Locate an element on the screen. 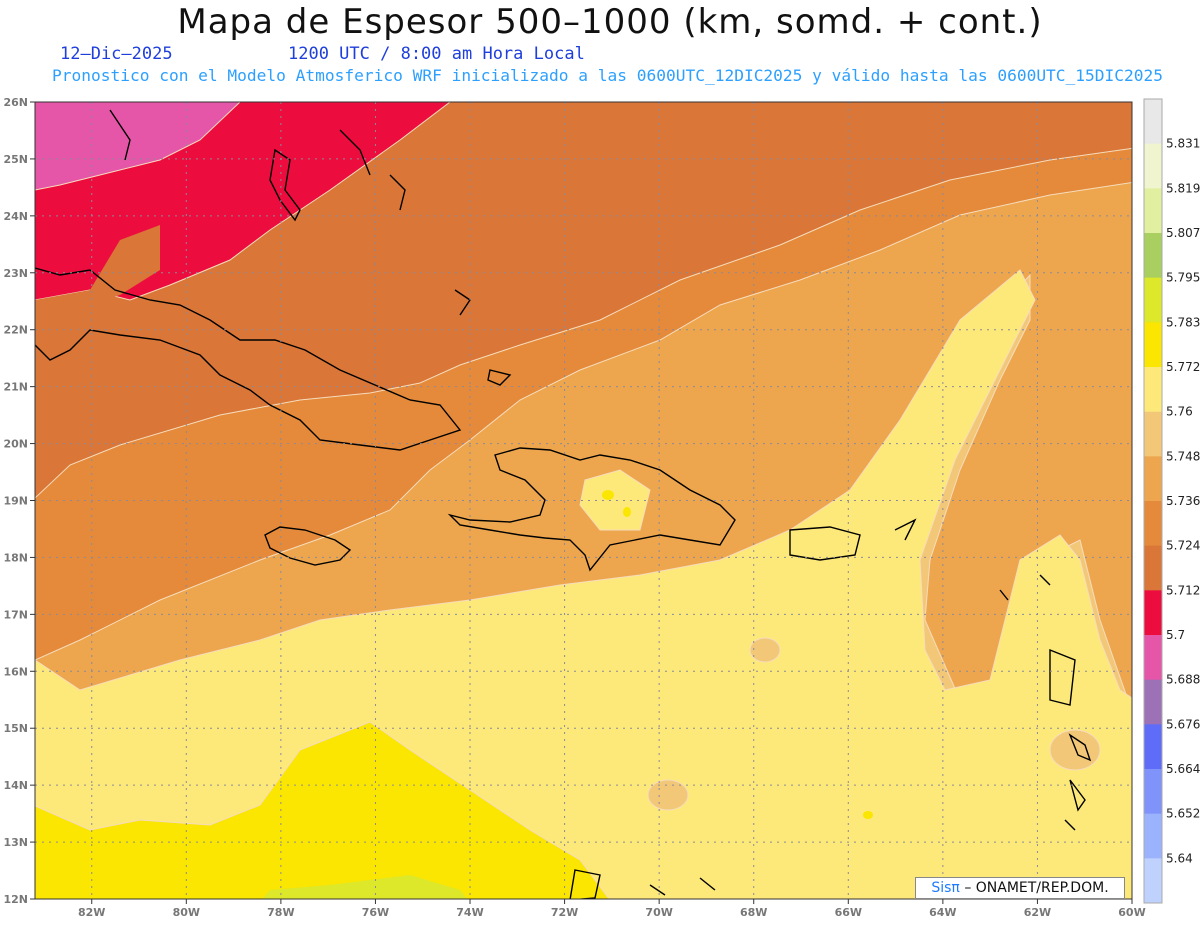 The image size is (1200, 927). forecast-time: 1200 UTC / 8:00 am Hora Local is located at coordinates (436, 54).